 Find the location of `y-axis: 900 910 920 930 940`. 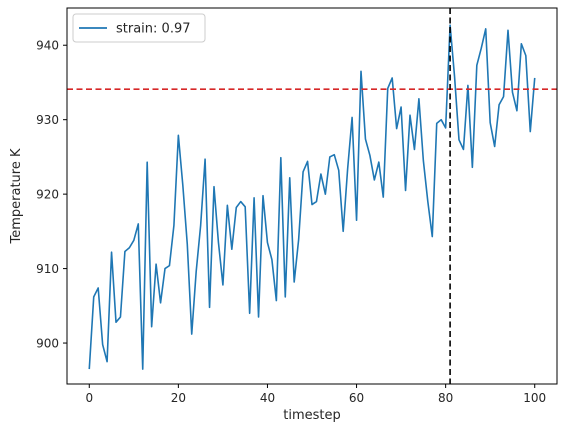

y-axis: 900 910 920 930 940 is located at coordinates (51, 195).